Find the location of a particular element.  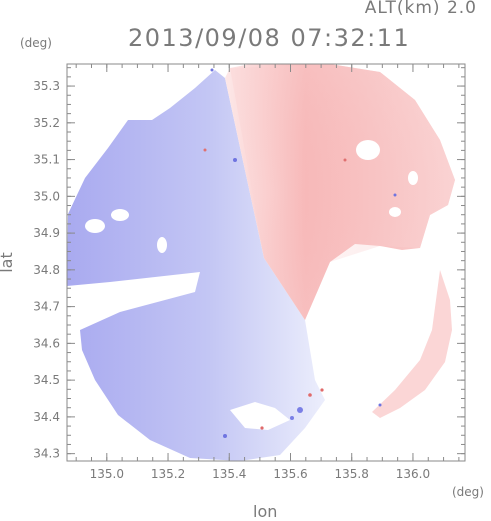

y-tick-label: 34.8 is located at coordinates (46, 270).